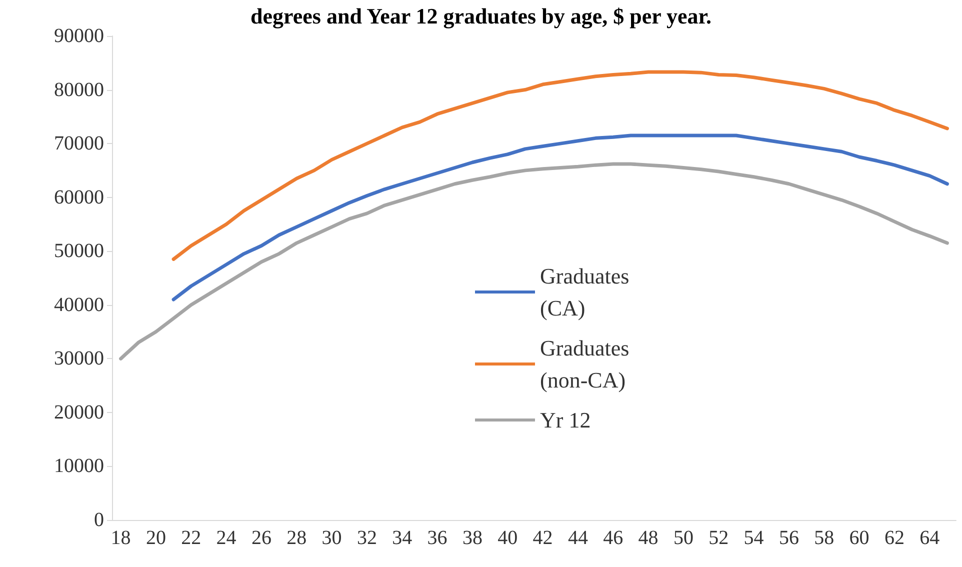 The width and height of the screenshot is (962, 567). Describe the element at coordinates (565, 420) in the screenshot. I see `legend-label: Yr 12` at that location.